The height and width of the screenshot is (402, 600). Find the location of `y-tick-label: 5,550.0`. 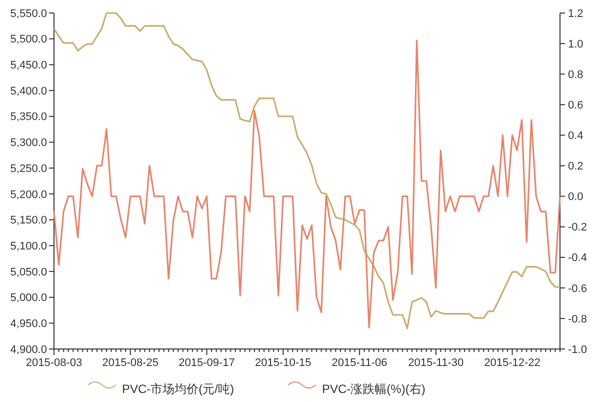

y-tick-label: 5,550.0 is located at coordinates (28, 14).